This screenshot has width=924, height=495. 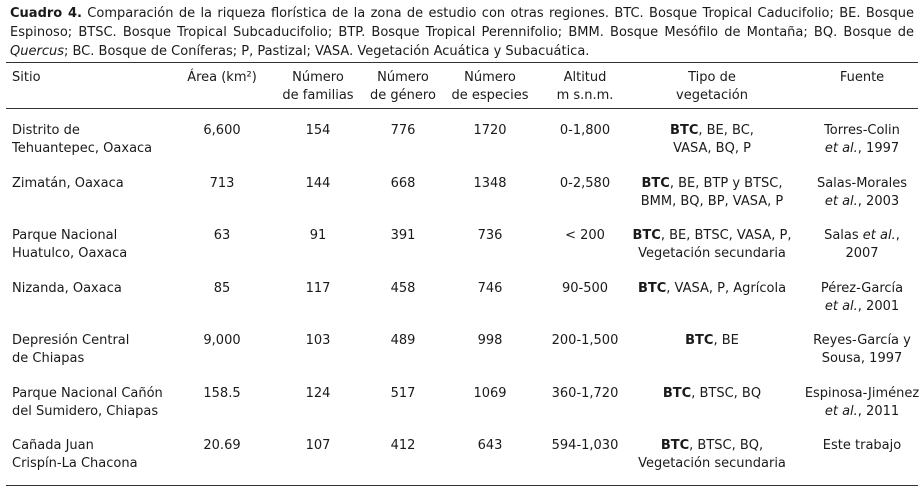 What do you see at coordinates (318, 394) in the screenshot?
I see `table-cell: 124` at bounding box center [318, 394].